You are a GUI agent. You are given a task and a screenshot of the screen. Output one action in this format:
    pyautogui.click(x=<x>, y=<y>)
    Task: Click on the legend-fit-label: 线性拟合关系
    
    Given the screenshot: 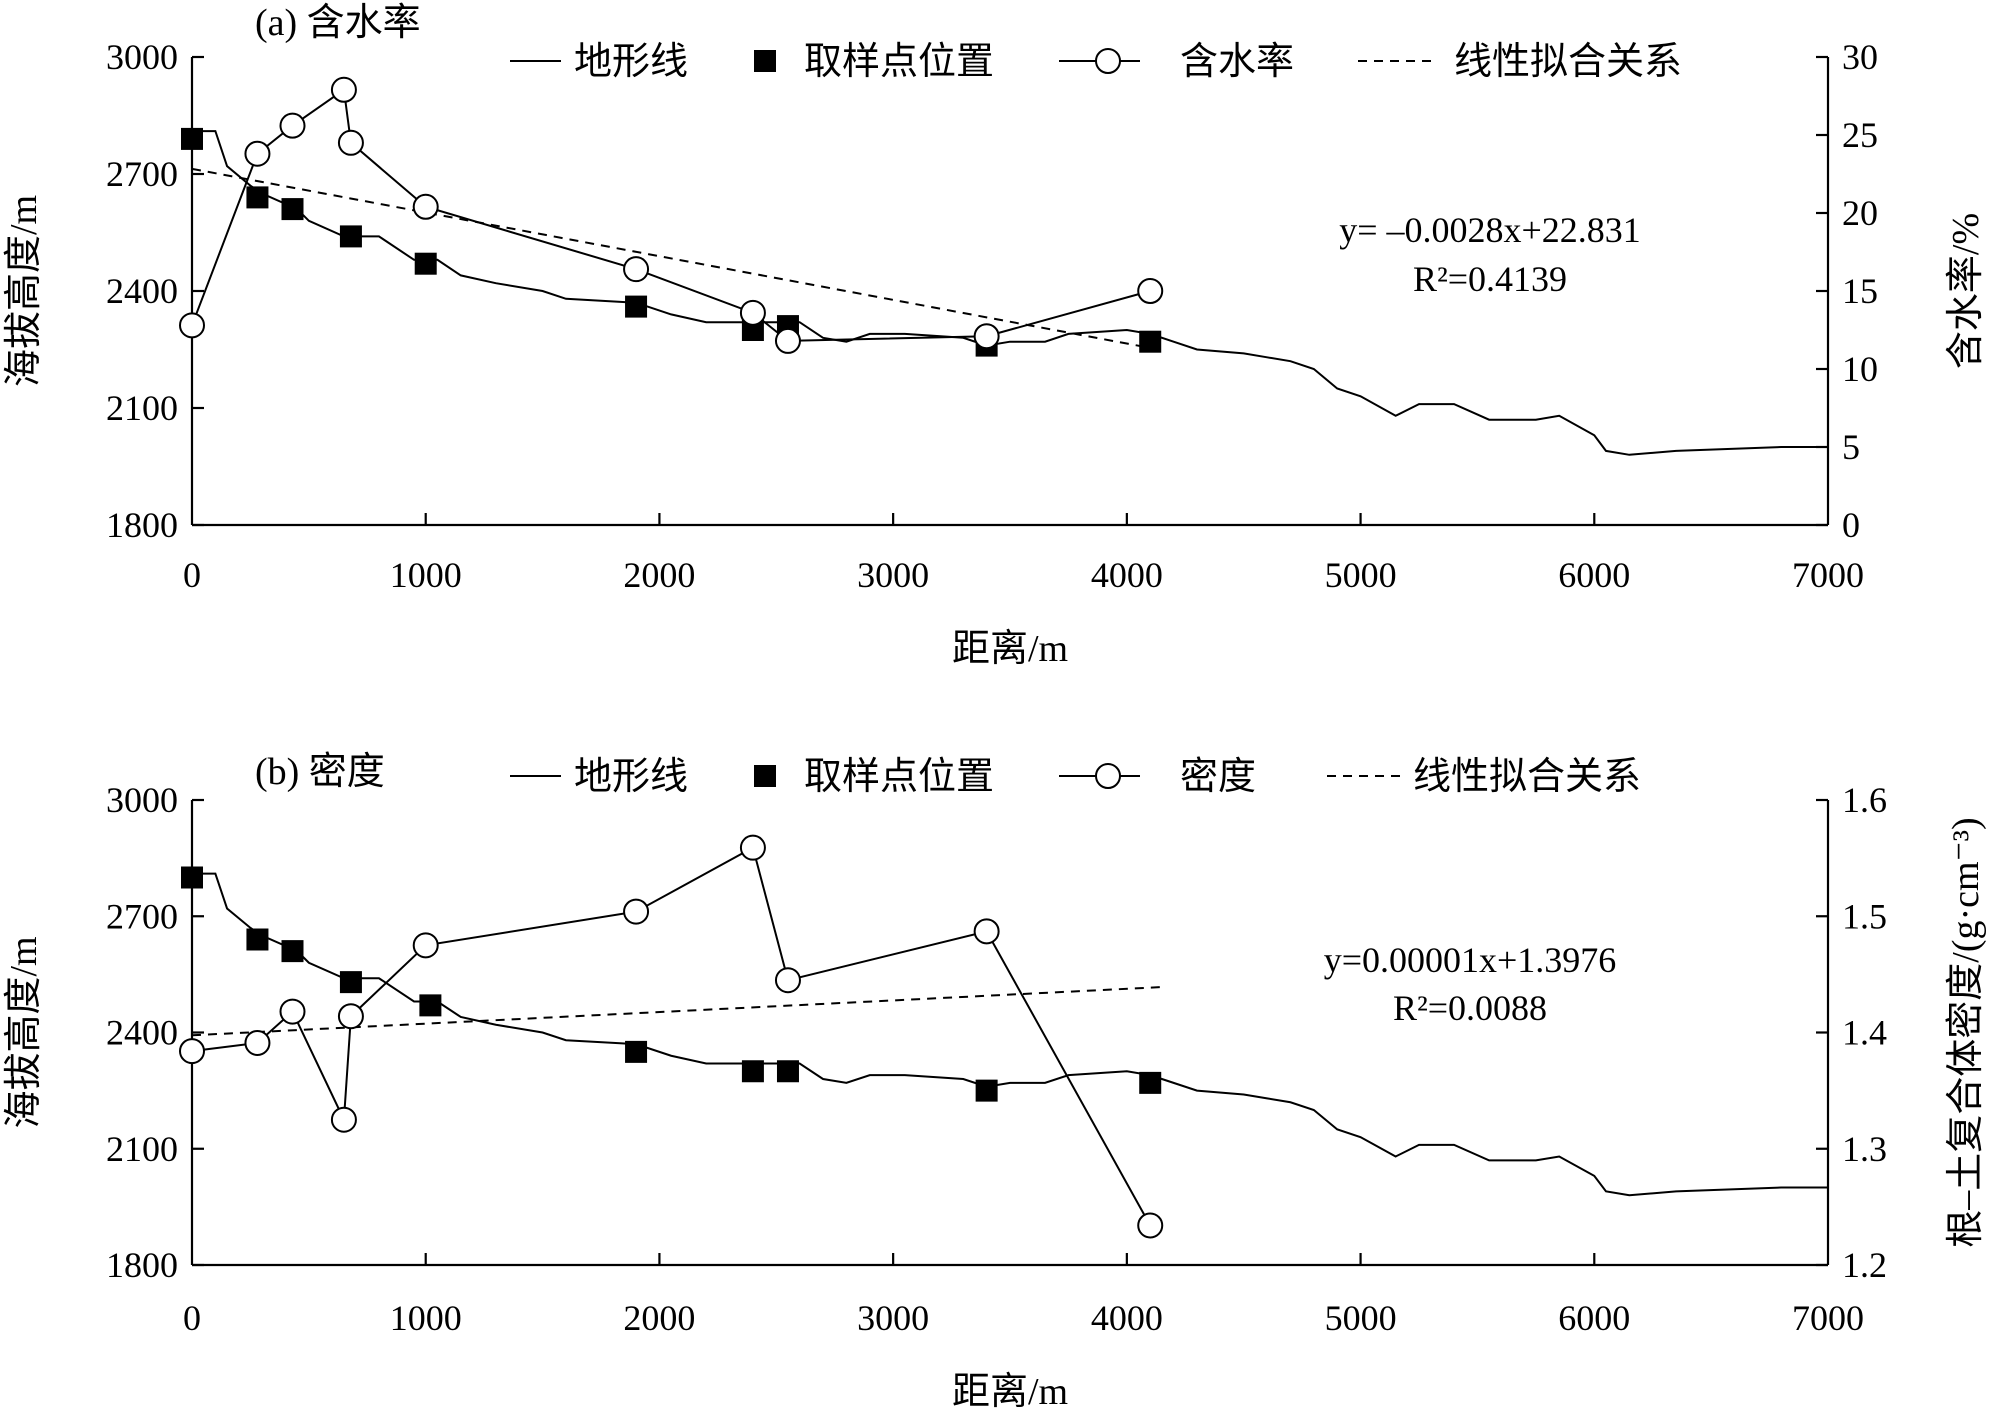 What is the action you would take?
    pyautogui.click(x=1527, y=777)
    